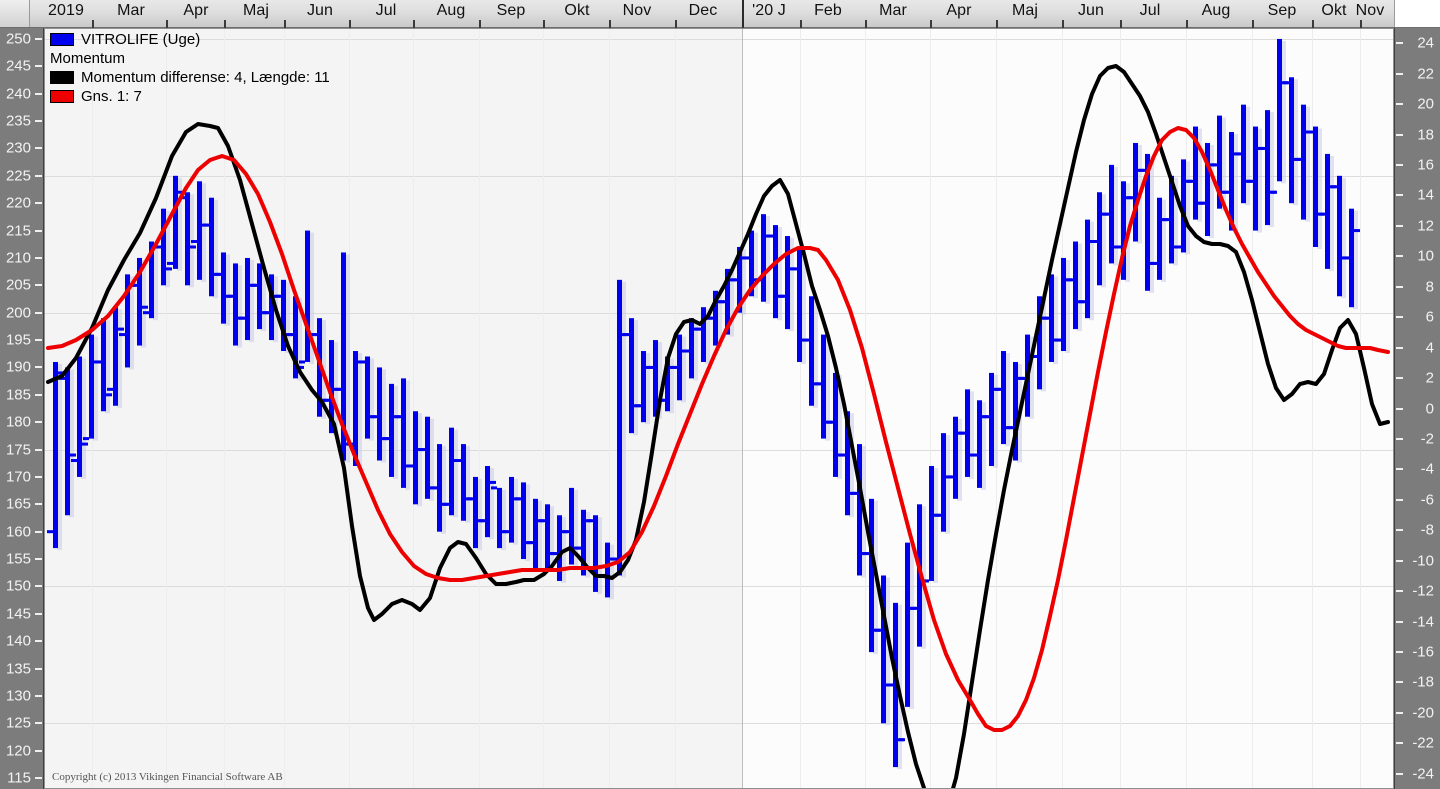 Image resolution: width=1440 pixels, height=789 pixels. What do you see at coordinates (18, 504) in the screenshot?
I see `price-axis-label: 165` at bounding box center [18, 504].